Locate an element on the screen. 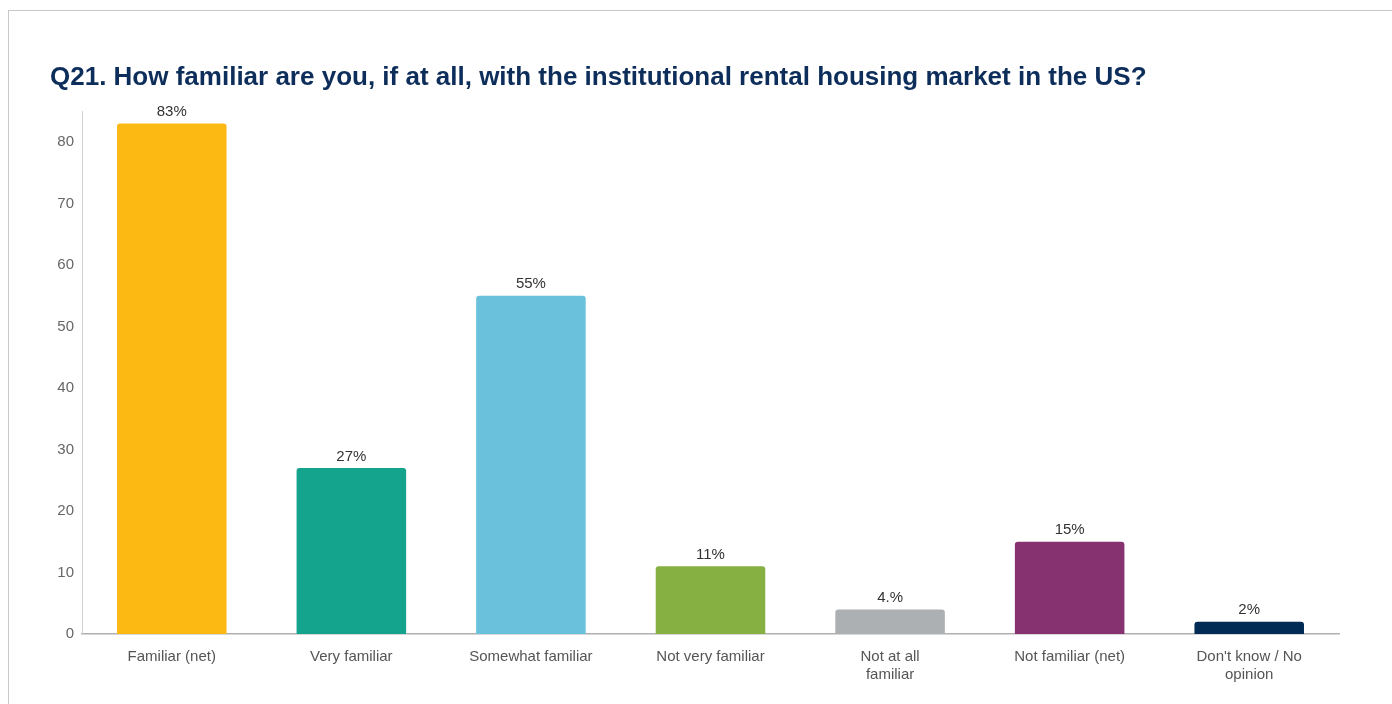 The image size is (1392, 704). y-tick-label: 40 is located at coordinates (65, 387).